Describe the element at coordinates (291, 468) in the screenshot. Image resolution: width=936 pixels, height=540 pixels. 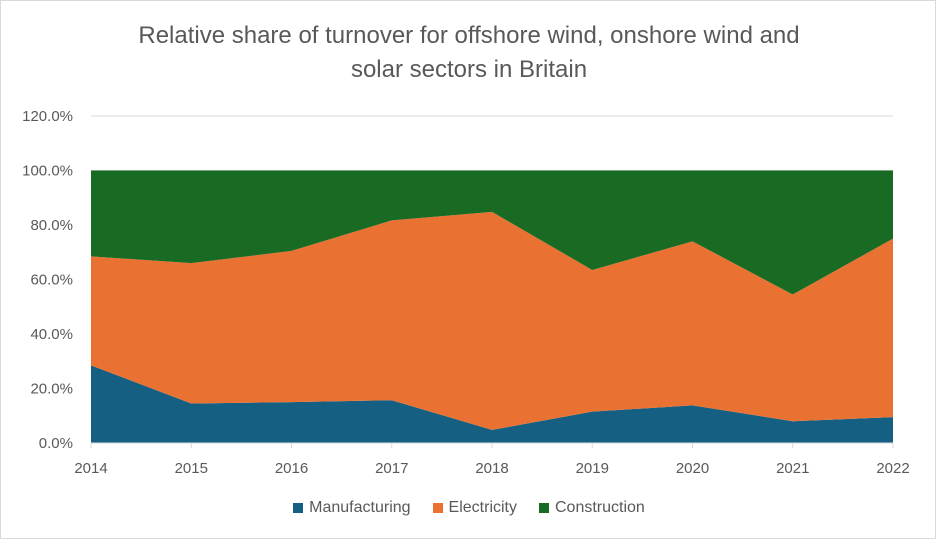
I see `x-tick-label: 2016` at that location.